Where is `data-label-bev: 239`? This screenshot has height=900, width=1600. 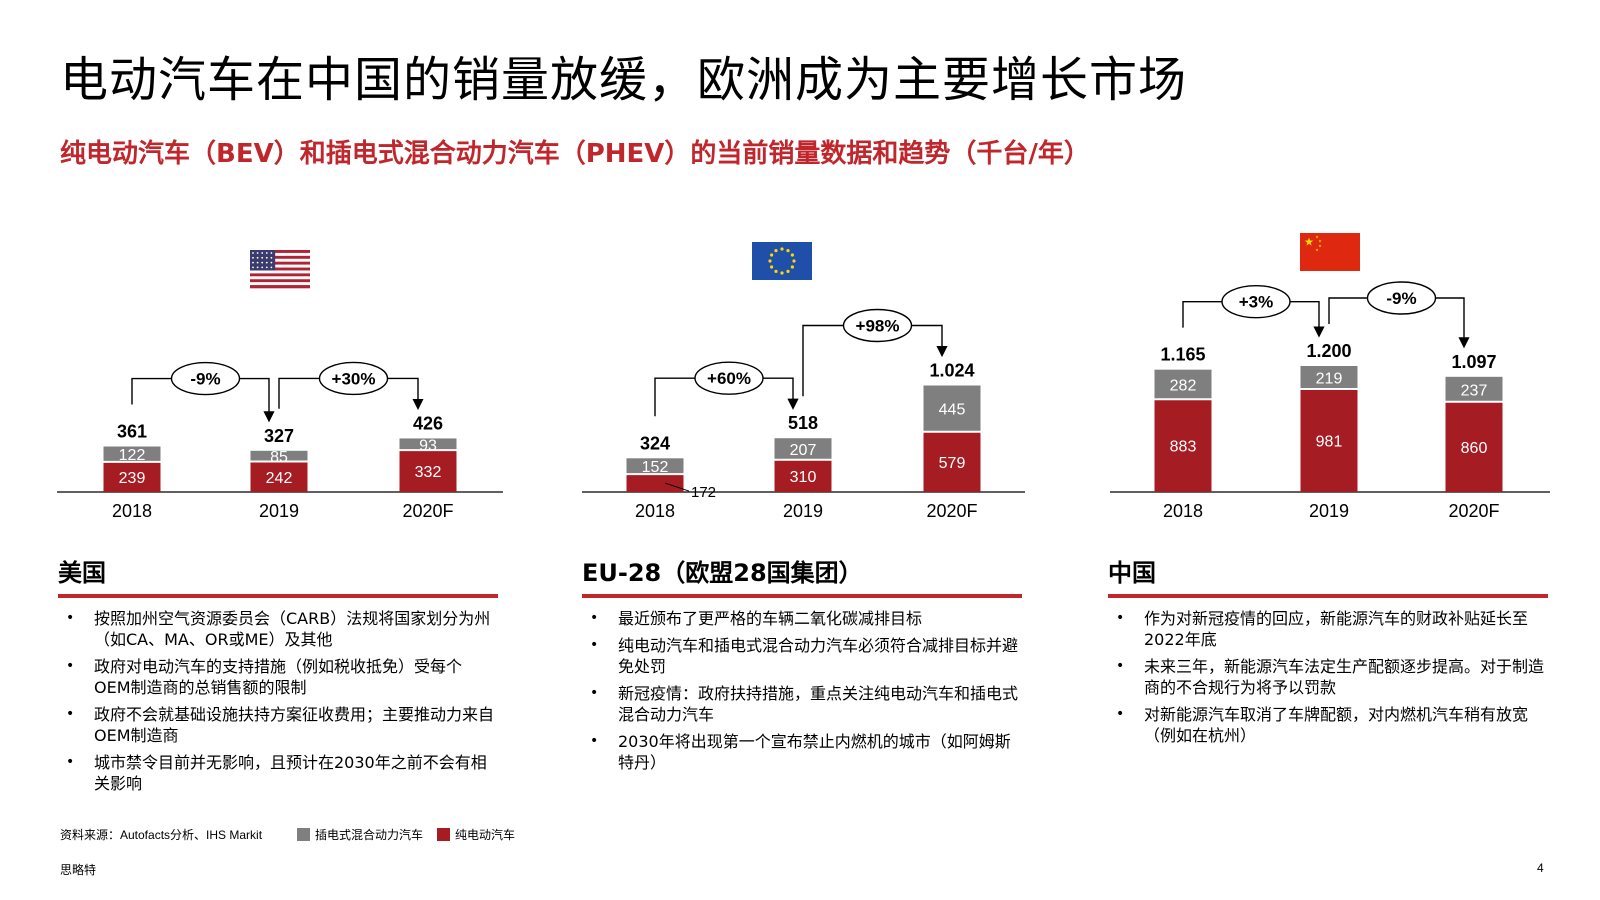 data-label-bev: 239 is located at coordinates (132, 478).